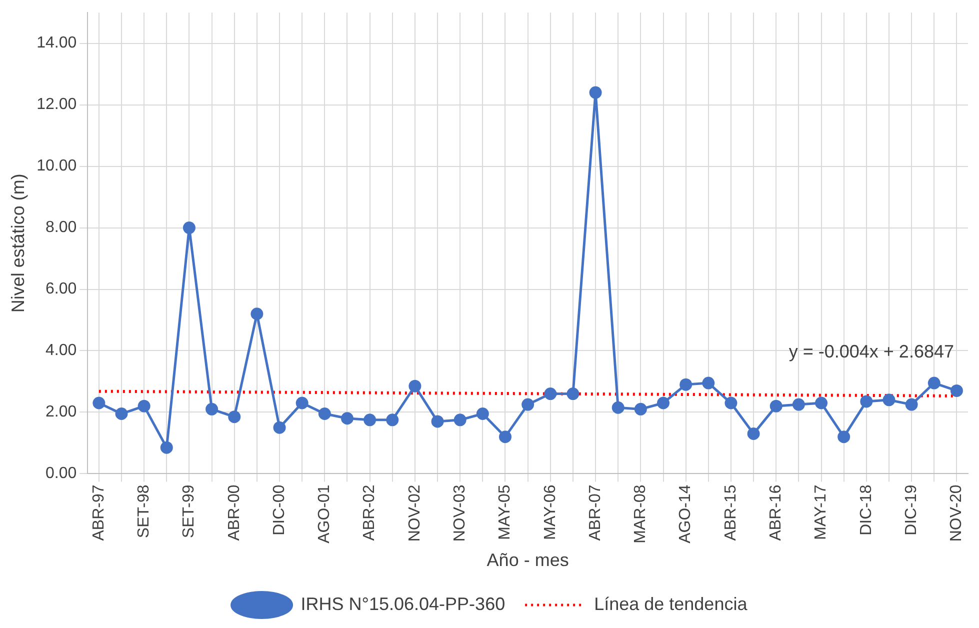 The height and width of the screenshot is (628, 979). I want to click on y-tick-label: 0.00, so click(61, 473).